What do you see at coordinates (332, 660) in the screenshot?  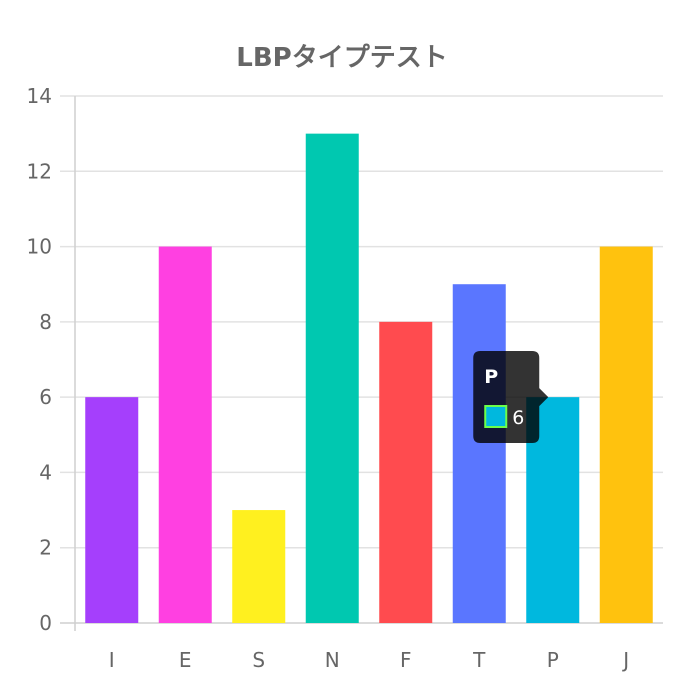 I see `x-tick-label: N` at bounding box center [332, 660].